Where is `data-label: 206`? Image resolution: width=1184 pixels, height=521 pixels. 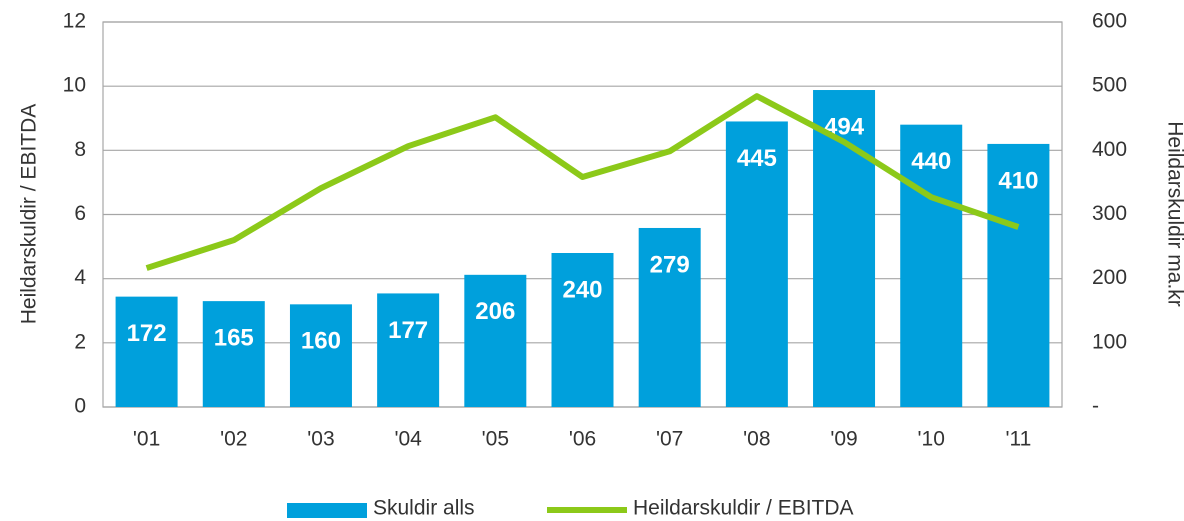
data-label: 206 is located at coordinates (495, 311).